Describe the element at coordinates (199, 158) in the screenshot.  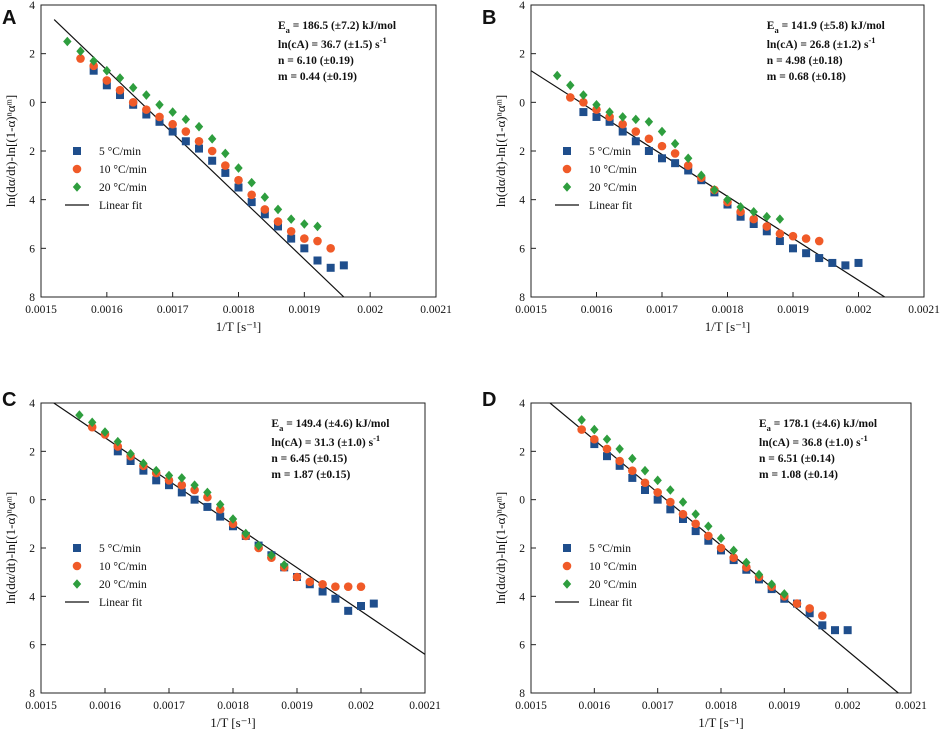
I see `linear-fit-line` at that location.